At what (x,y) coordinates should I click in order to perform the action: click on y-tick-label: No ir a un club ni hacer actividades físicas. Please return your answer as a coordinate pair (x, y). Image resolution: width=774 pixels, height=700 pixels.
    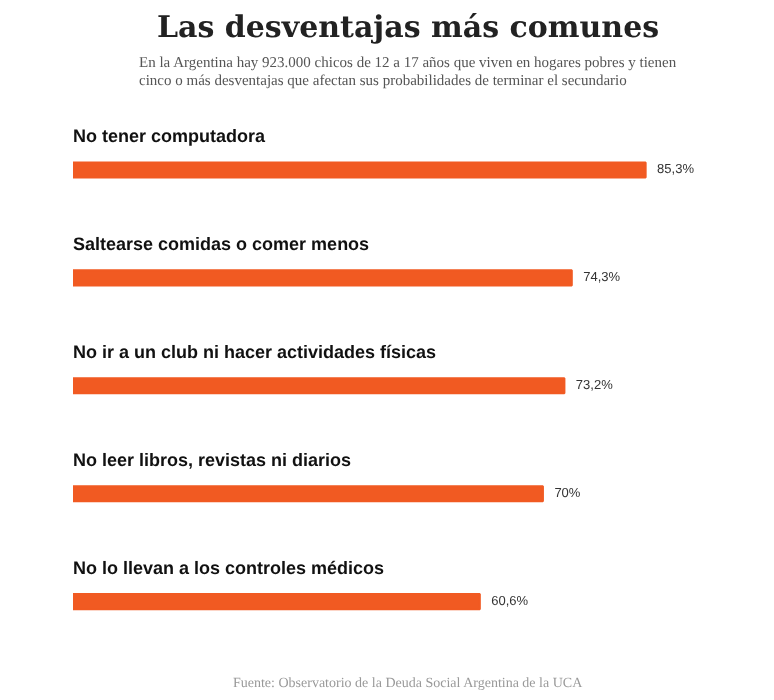
    Looking at the image, I should click on (255, 352).